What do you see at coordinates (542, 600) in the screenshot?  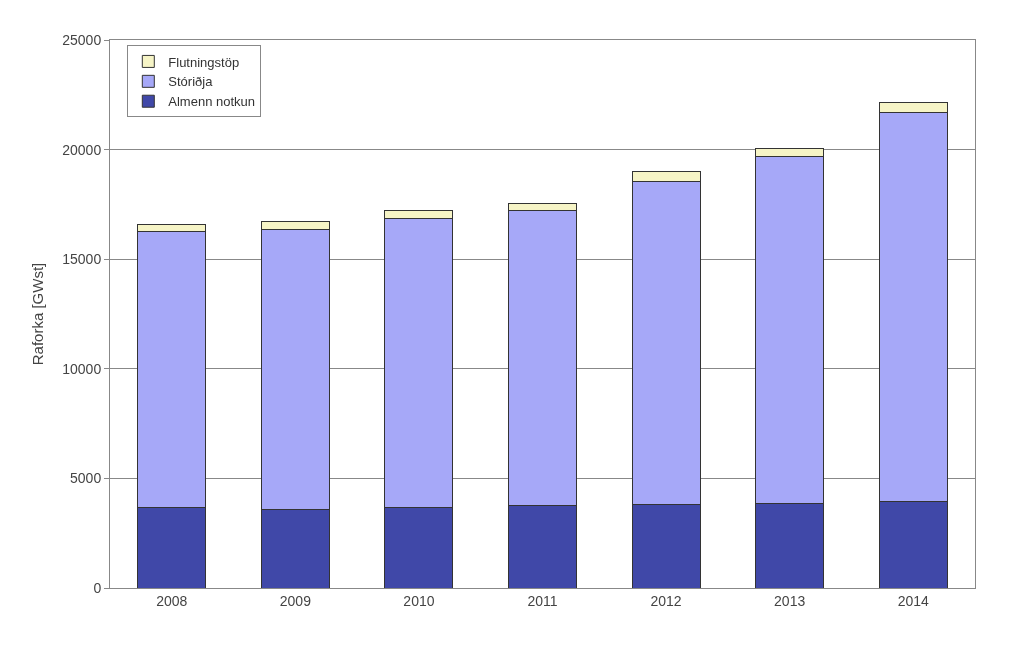 I see `x-tick-label: 2011` at bounding box center [542, 600].